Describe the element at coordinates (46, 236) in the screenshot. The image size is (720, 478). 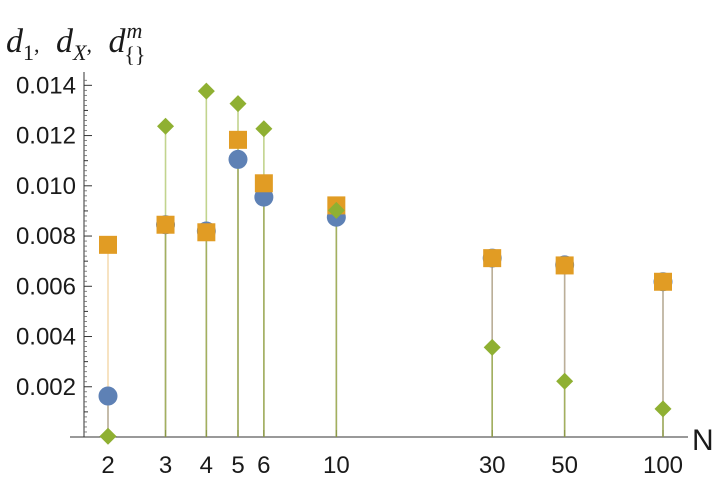
I see `y-tick-label: 0.008` at that location.